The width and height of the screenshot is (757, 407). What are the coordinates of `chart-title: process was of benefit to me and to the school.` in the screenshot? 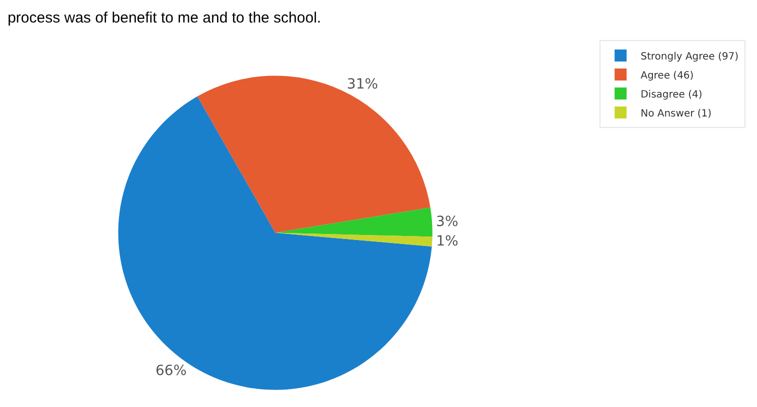 It's located at (165, 18).